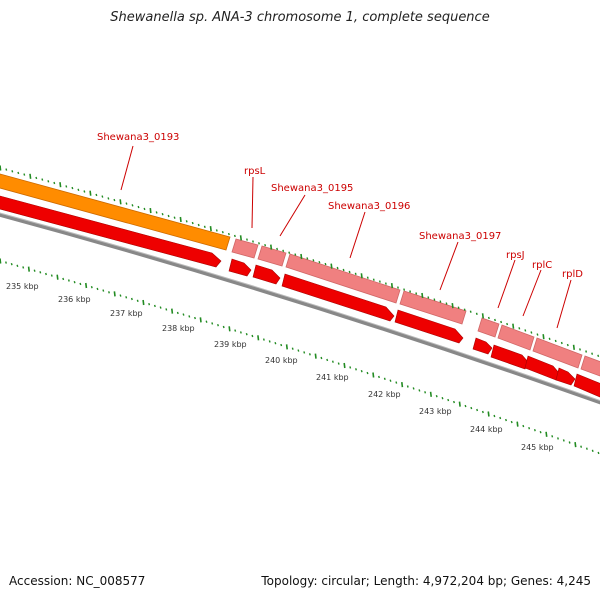 This screenshot has width=600, height=600. What do you see at coordinates (460, 236) in the screenshot?
I see `gene-label-shewana3-0197: Shewana3_0197` at bounding box center [460, 236].